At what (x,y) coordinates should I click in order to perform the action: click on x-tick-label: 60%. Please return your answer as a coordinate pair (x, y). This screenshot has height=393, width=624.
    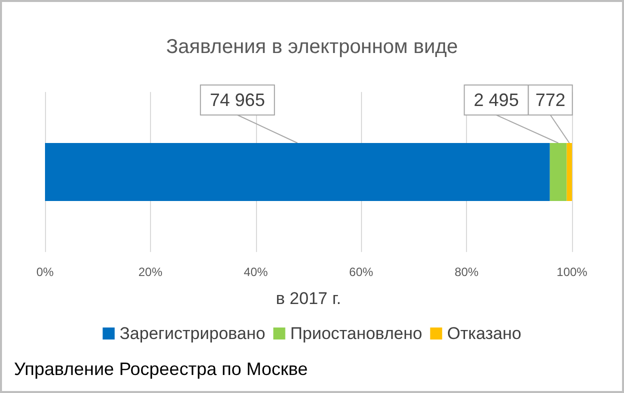
    Looking at the image, I should click on (361, 272).